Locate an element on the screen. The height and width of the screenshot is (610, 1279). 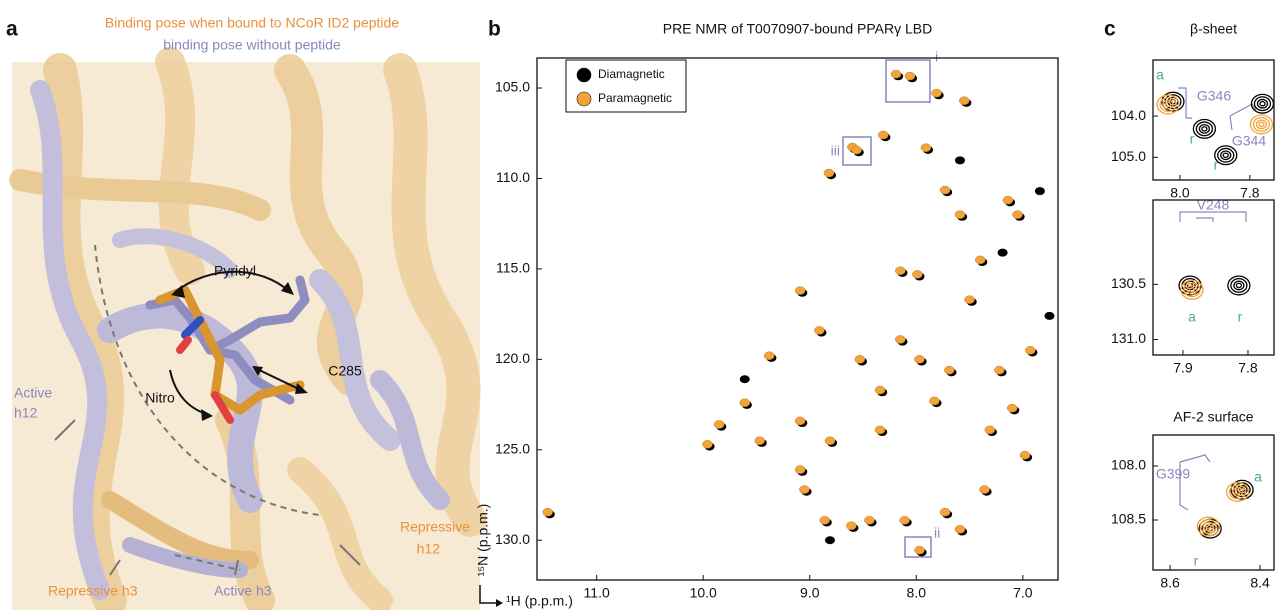
structure-label: Pyridyl is located at coordinates (235, 271).